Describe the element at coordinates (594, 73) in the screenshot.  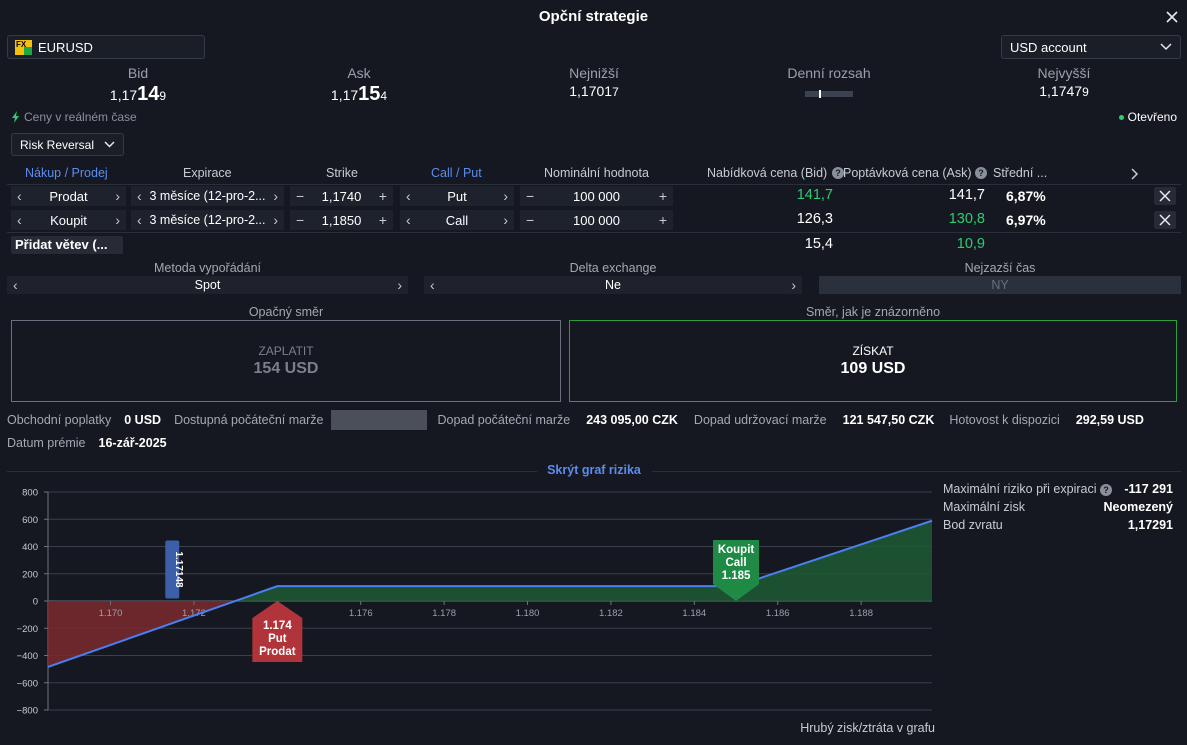
I see `low-label: Nejnižší` at that location.